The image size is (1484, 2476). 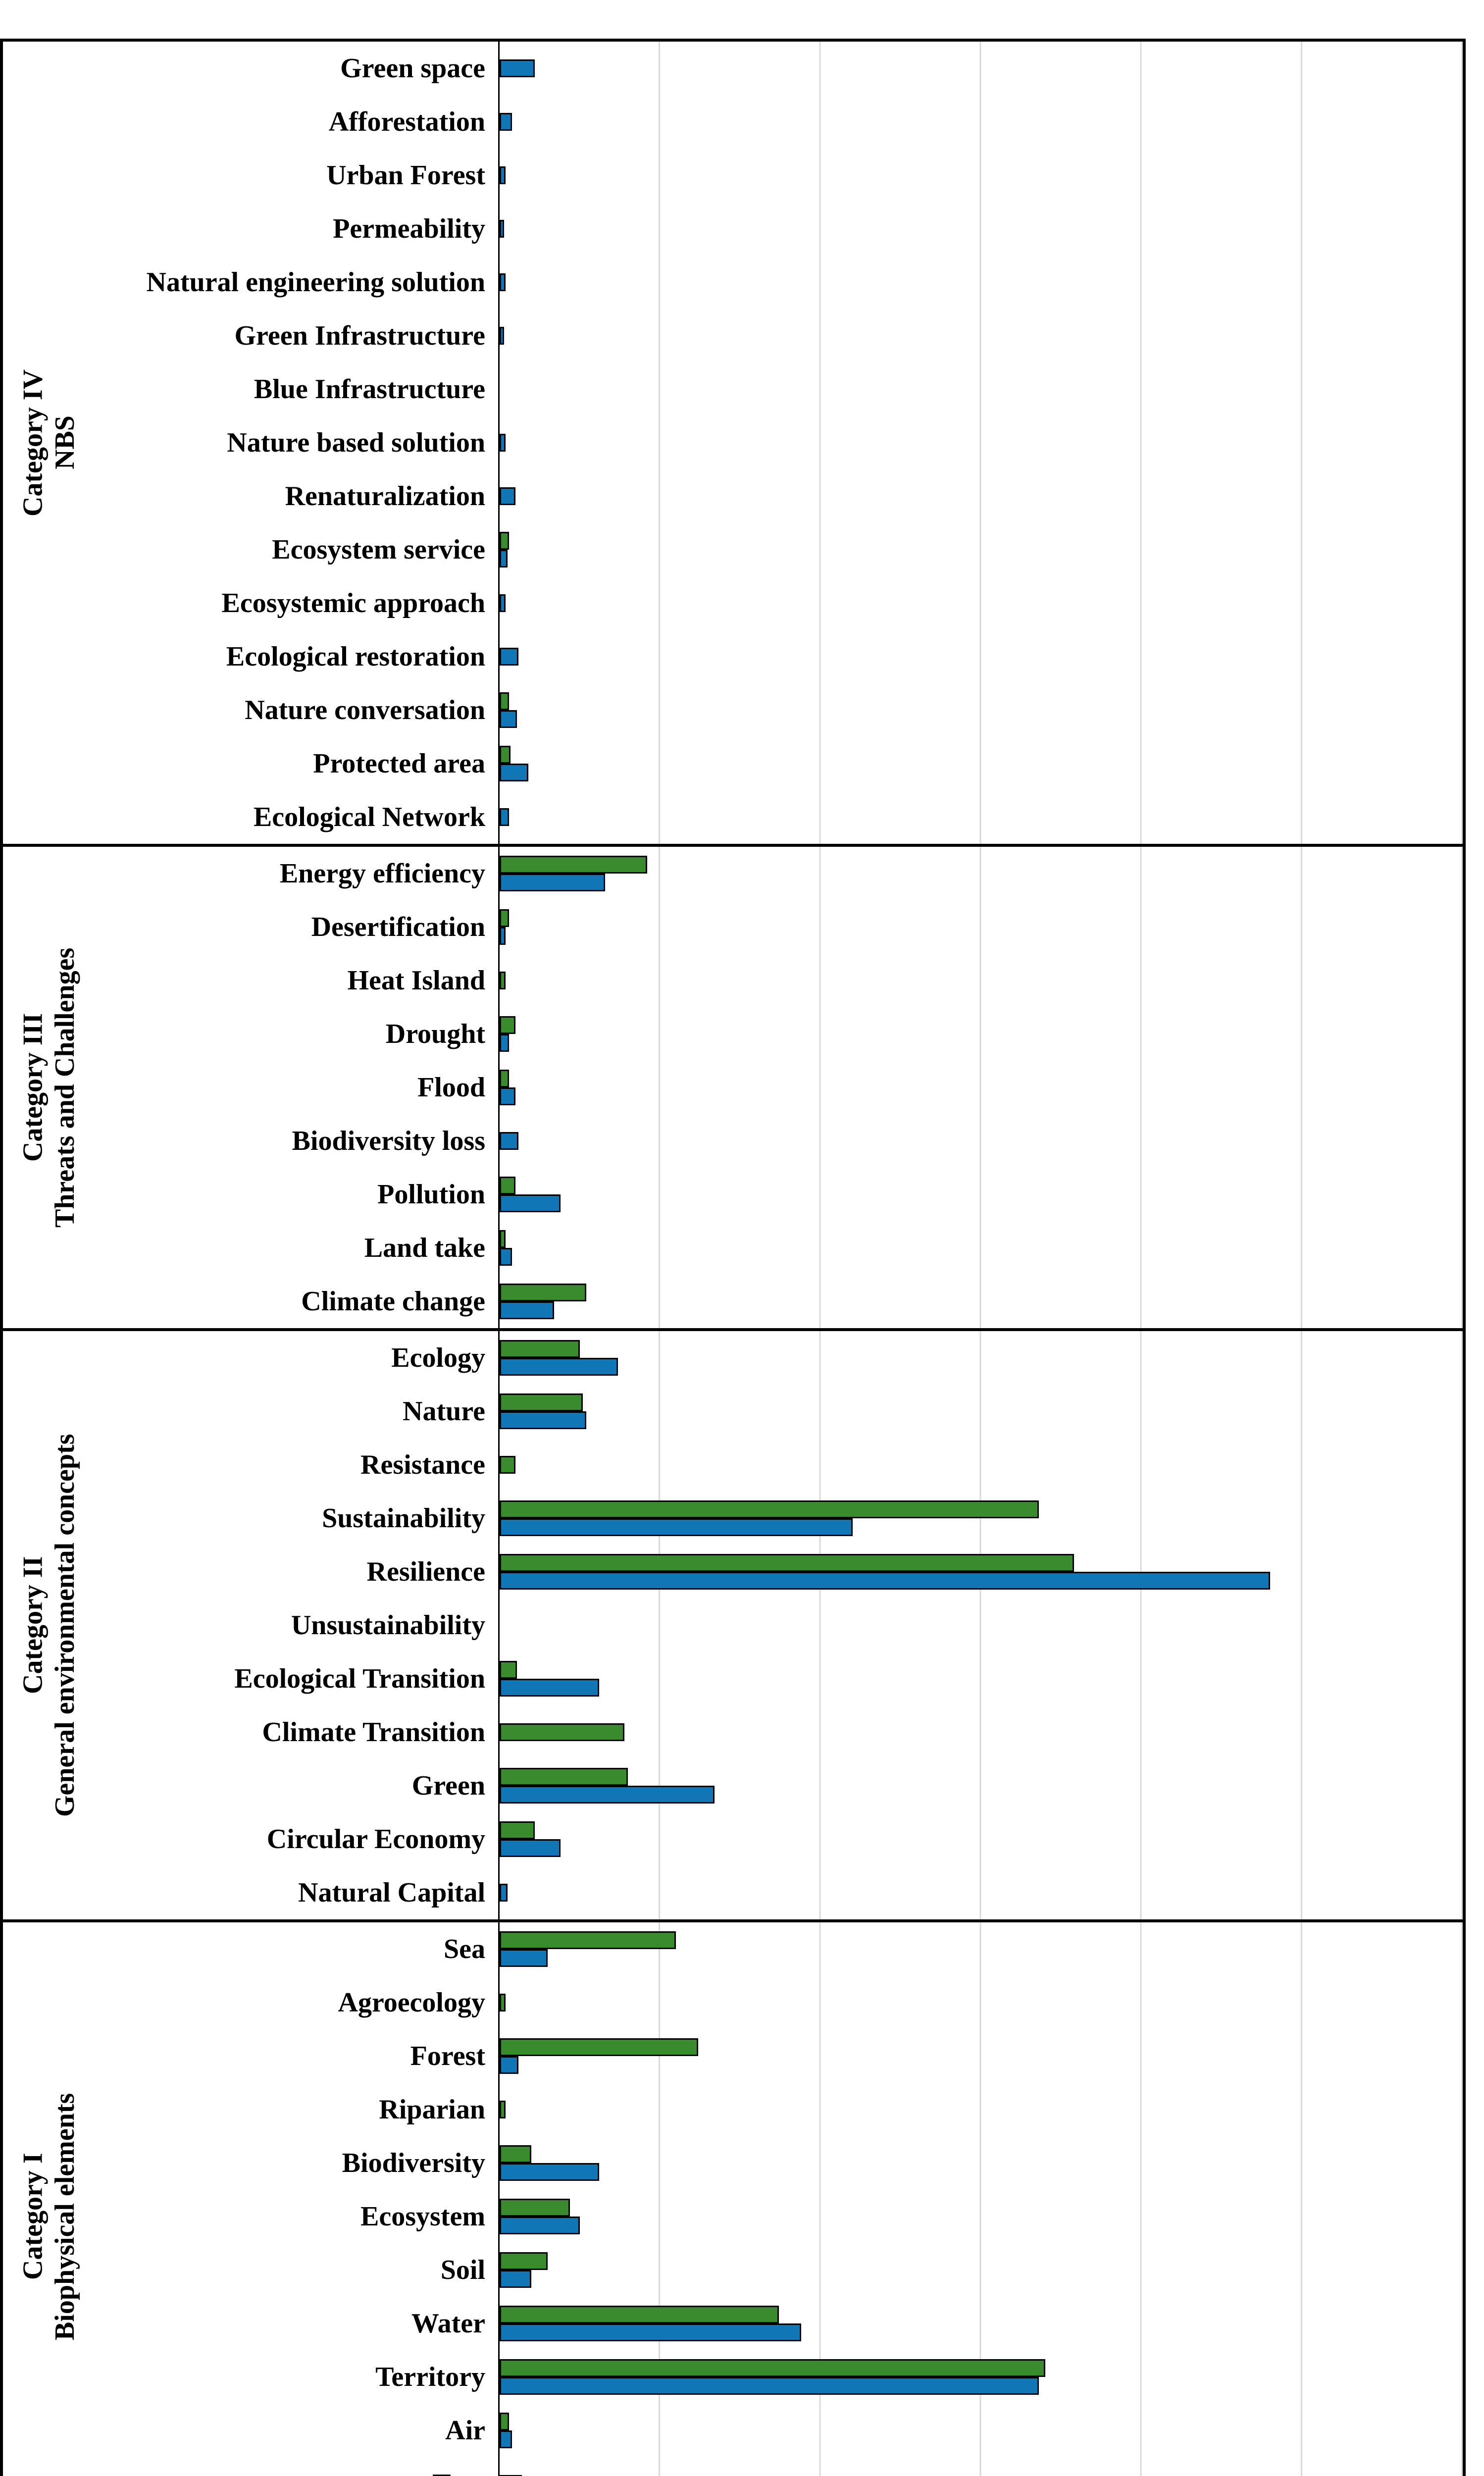 I want to click on category-label: Category III Threats and Challenges, so click(x=48, y=1087).